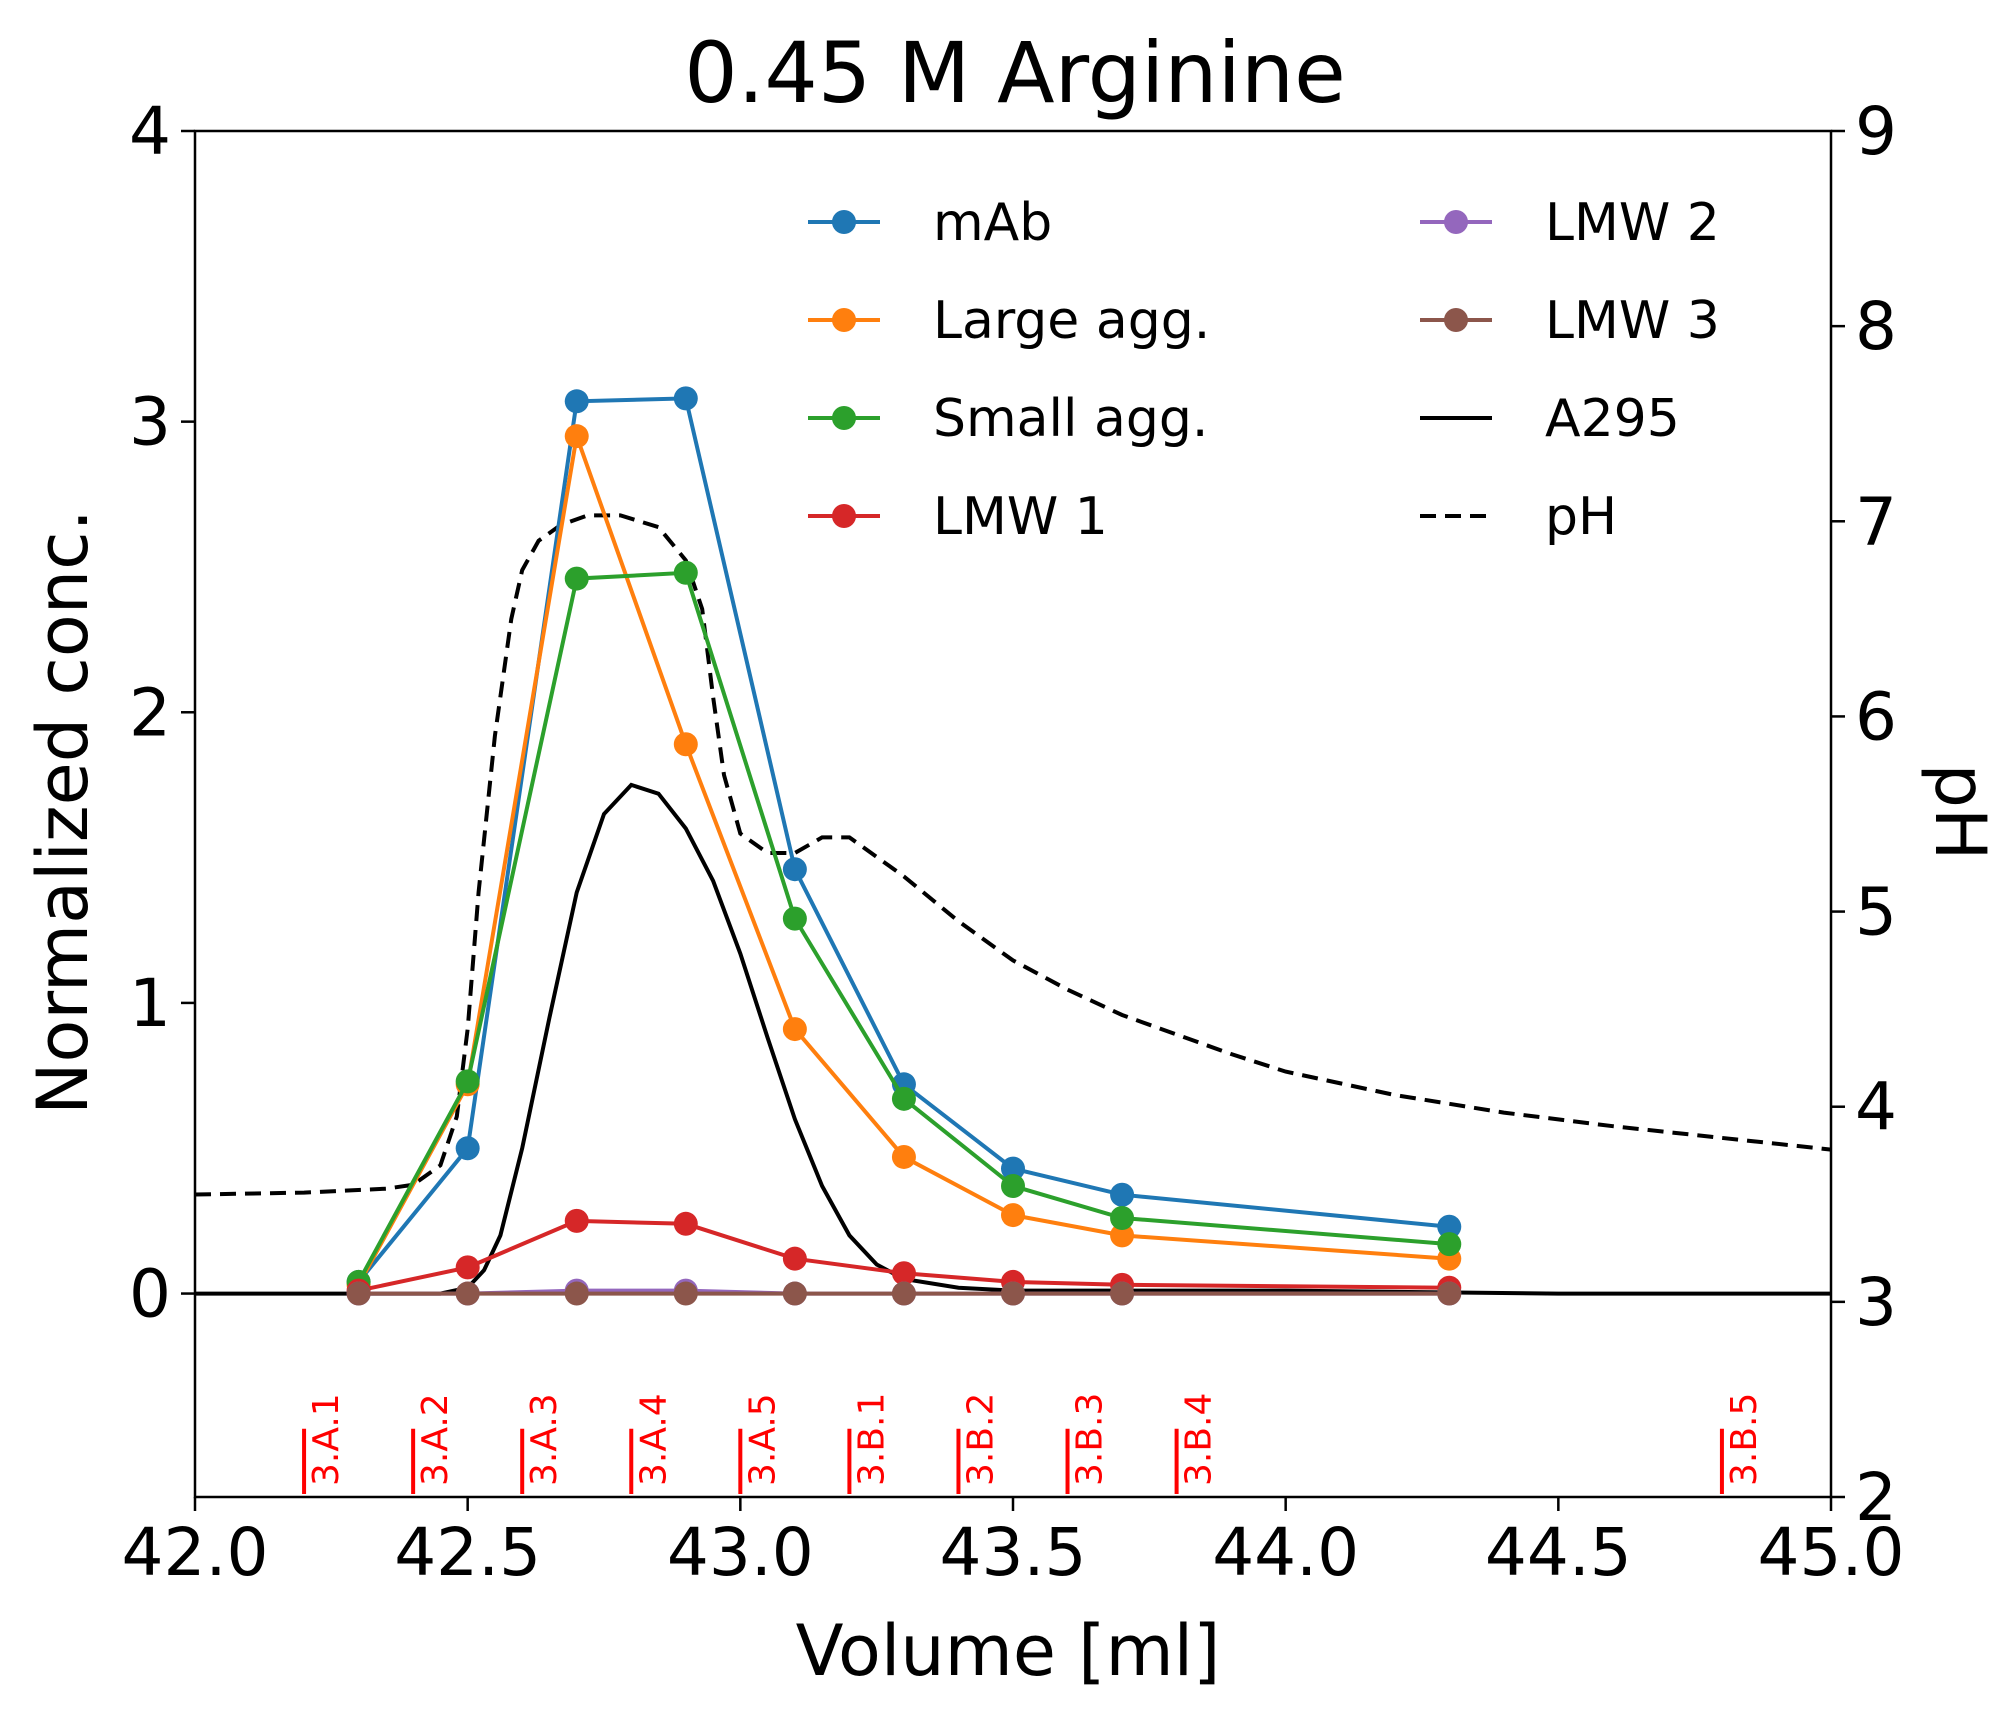  I want to click on y2-tick-label: 3, so click(1876, 1302).